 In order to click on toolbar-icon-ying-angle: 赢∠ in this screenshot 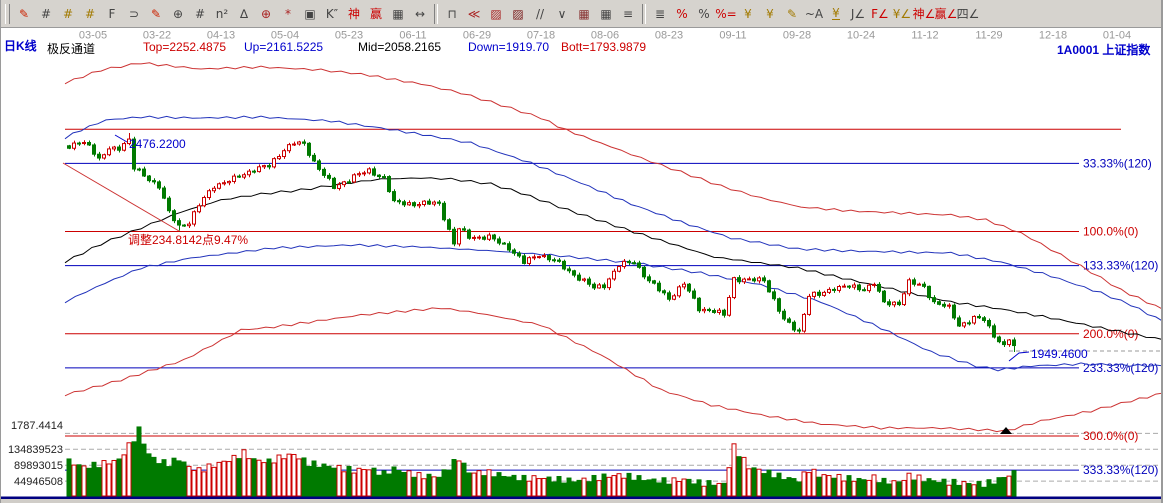, I will do `click(946, 14)`.